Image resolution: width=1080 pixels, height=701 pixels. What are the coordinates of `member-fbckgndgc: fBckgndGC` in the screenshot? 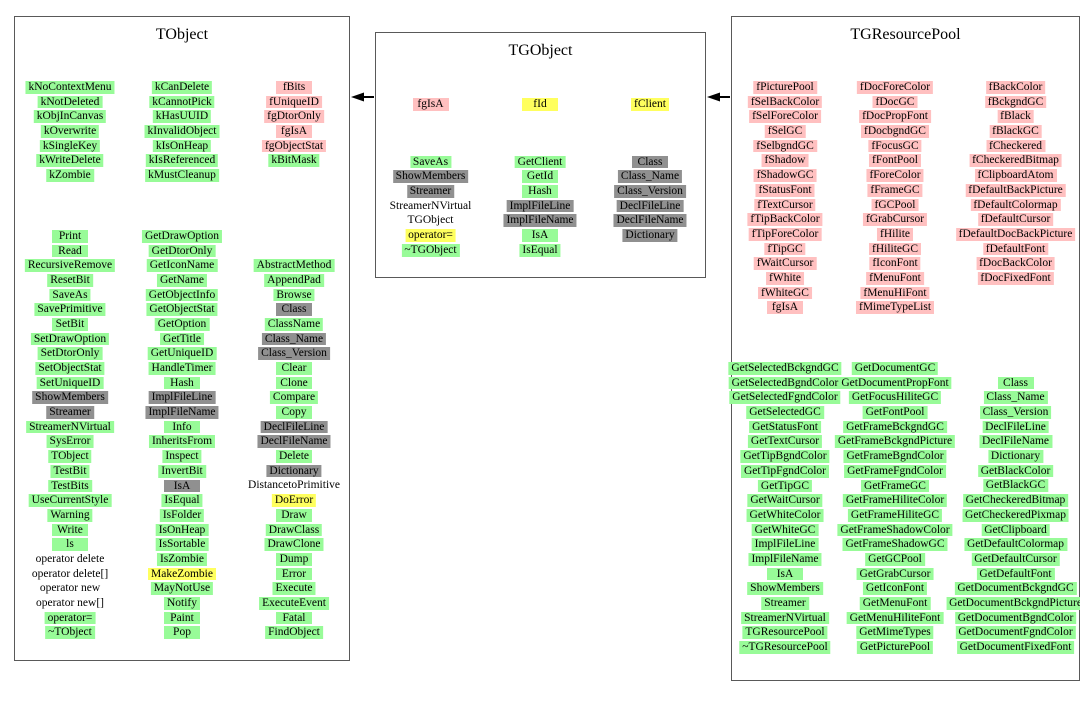 It's located at (1015, 102).